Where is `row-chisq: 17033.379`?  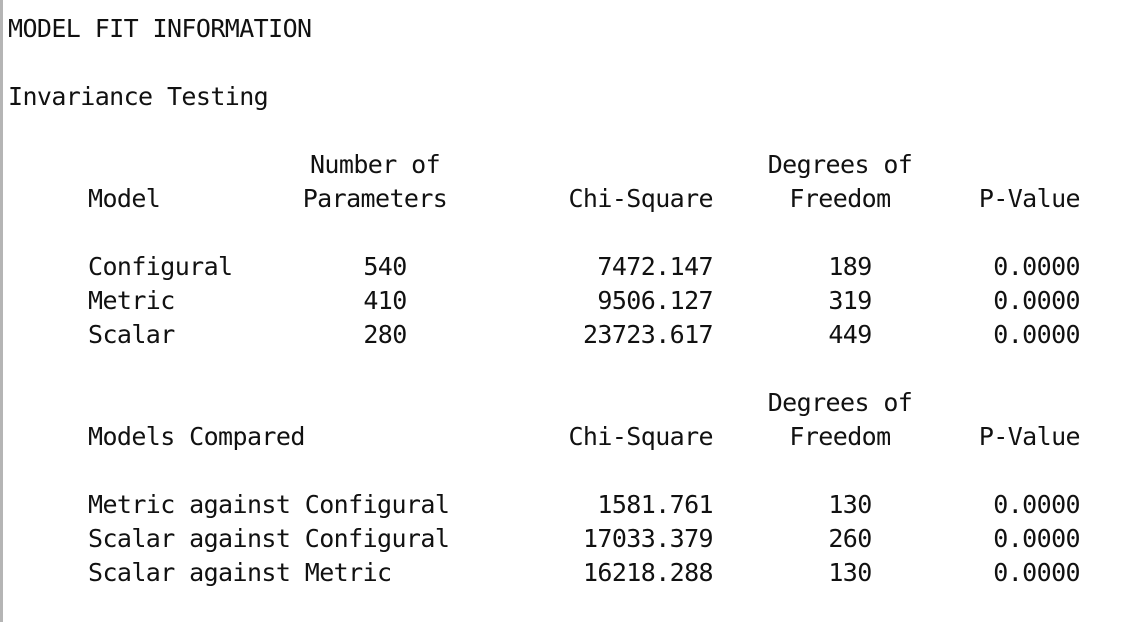 row-chisq: 17033.379 is located at coordinates (648, 538).